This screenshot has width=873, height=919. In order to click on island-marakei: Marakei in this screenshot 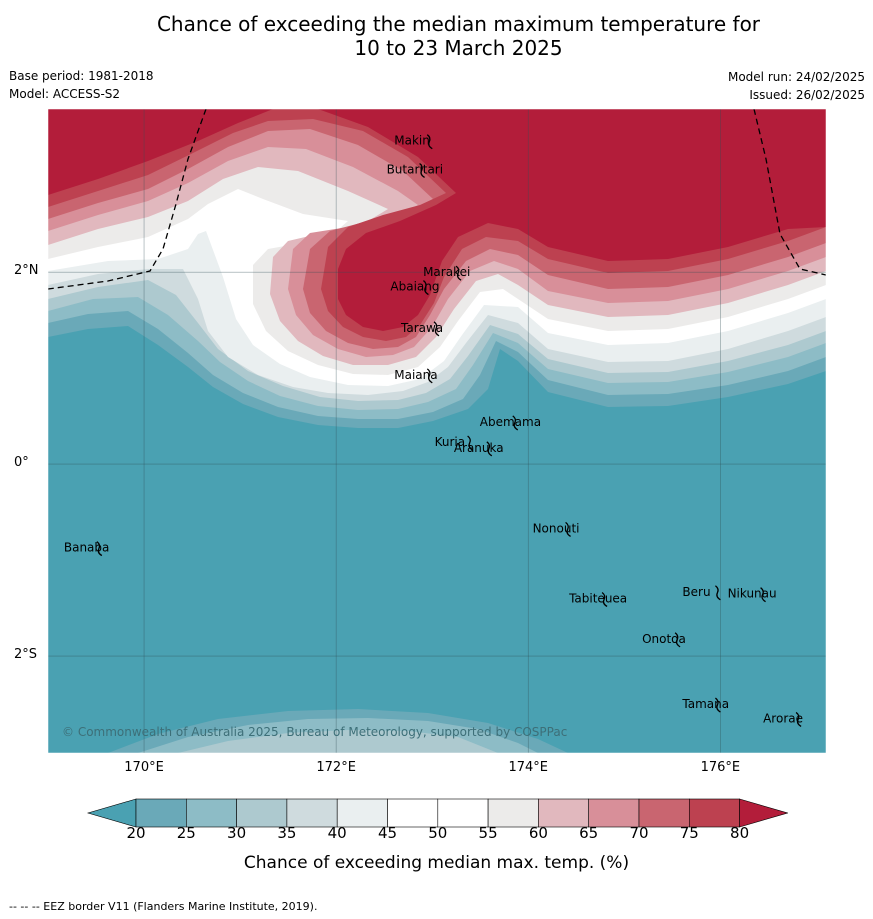, I will do `click(446, 273)`.